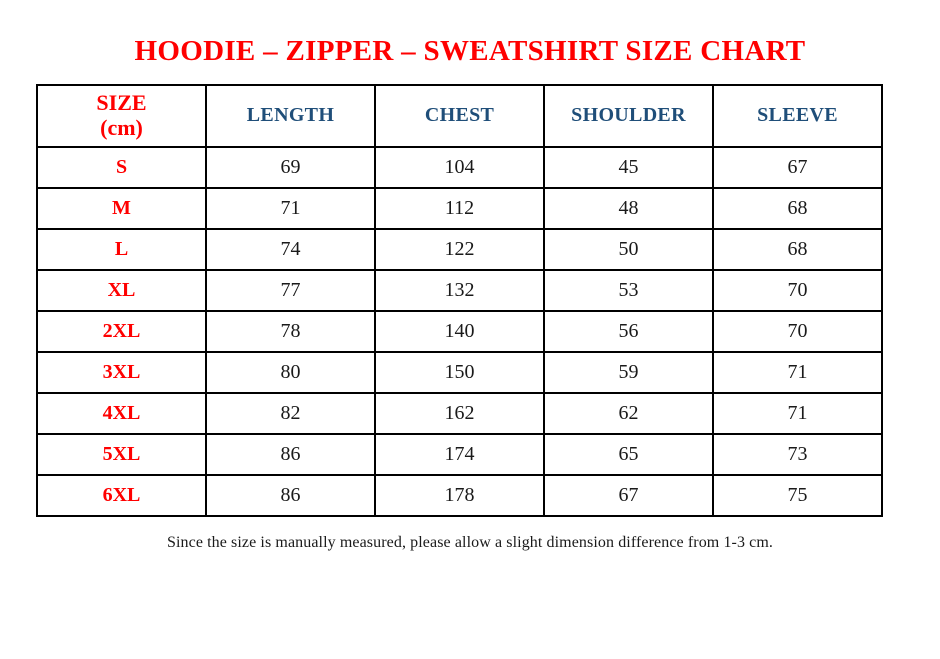  What do you see at coordinates (628, 249) in the screenshot?
I see `shoulder-value: 50` at bounding box center [628, 249].